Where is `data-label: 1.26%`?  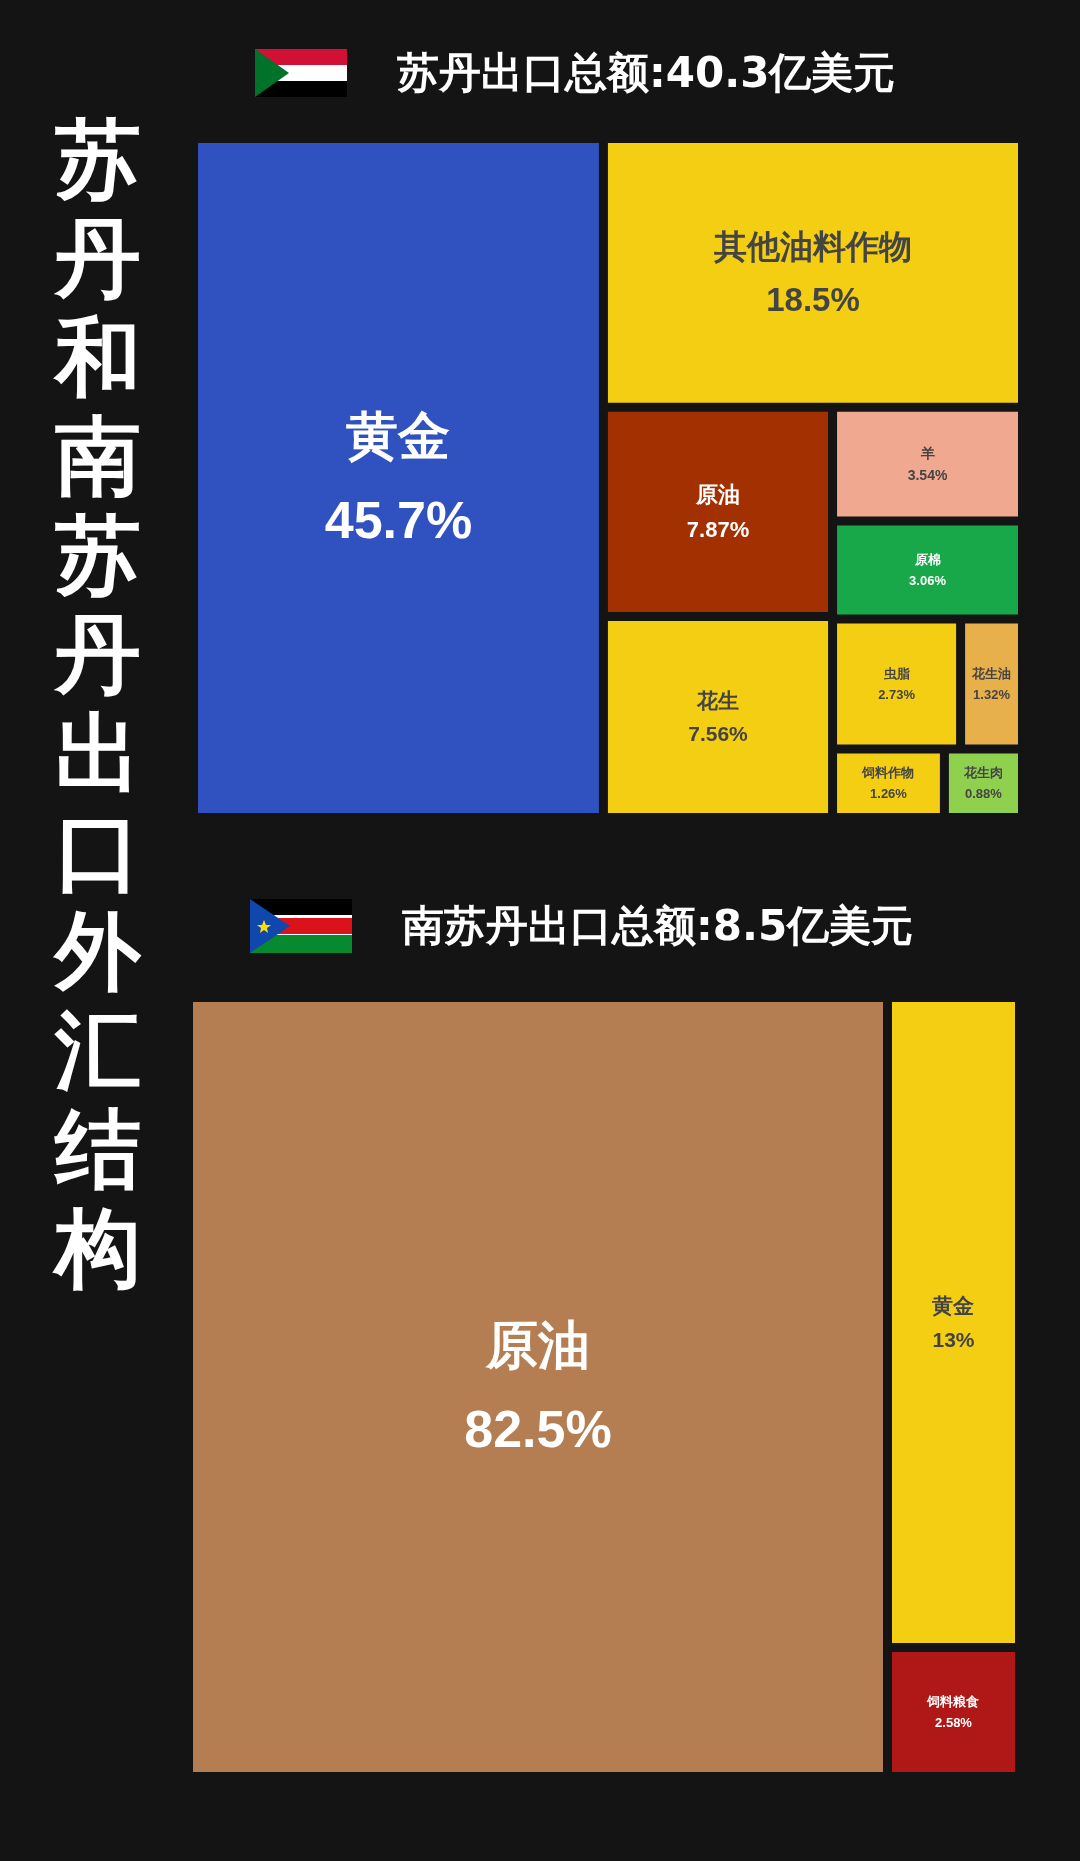 data-label: 1.26% is located at coordinates (889, 794).